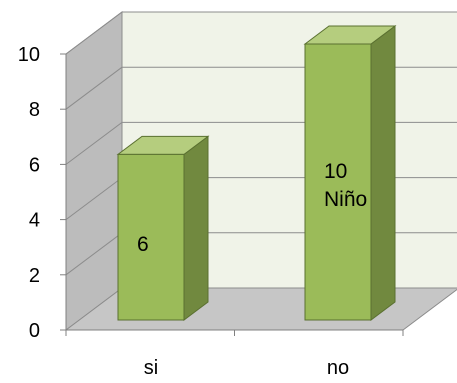 The image size is (457, 383). Describe the element at coordinates (338, 367) in the screenshot. I see `x-tick-label-no: no` at that location.